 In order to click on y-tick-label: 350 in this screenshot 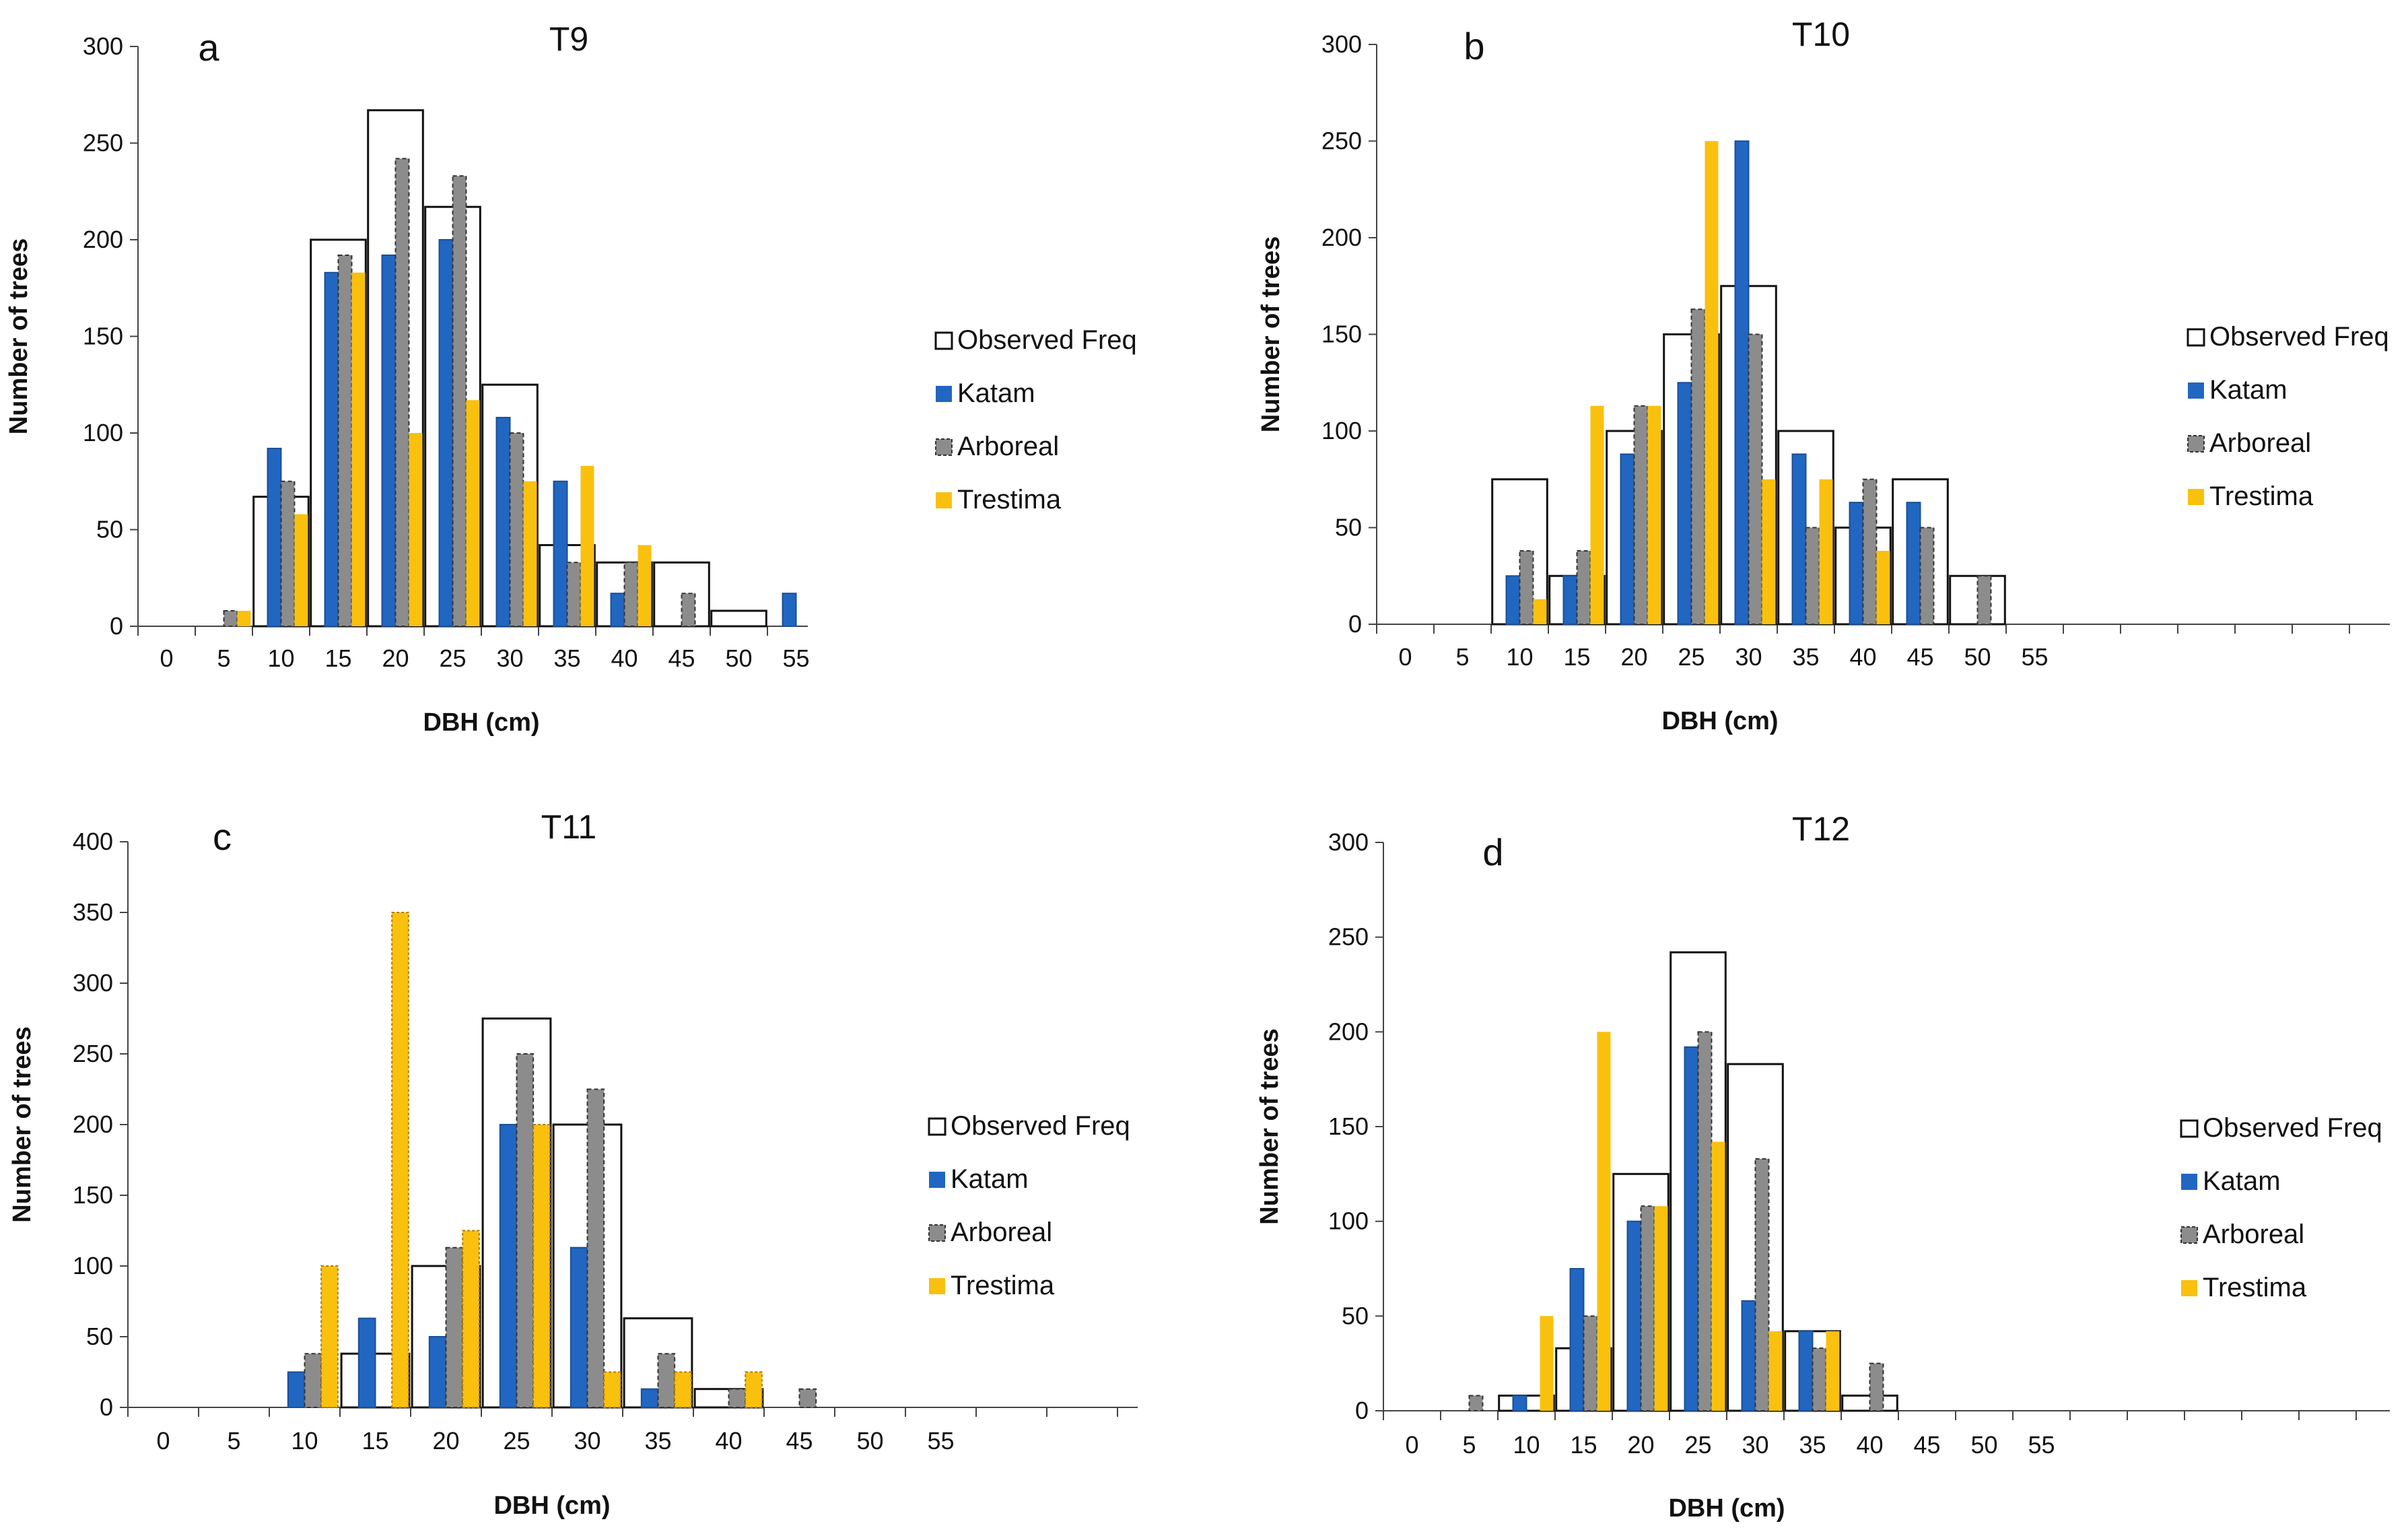, I will do `click(93, 912)`.